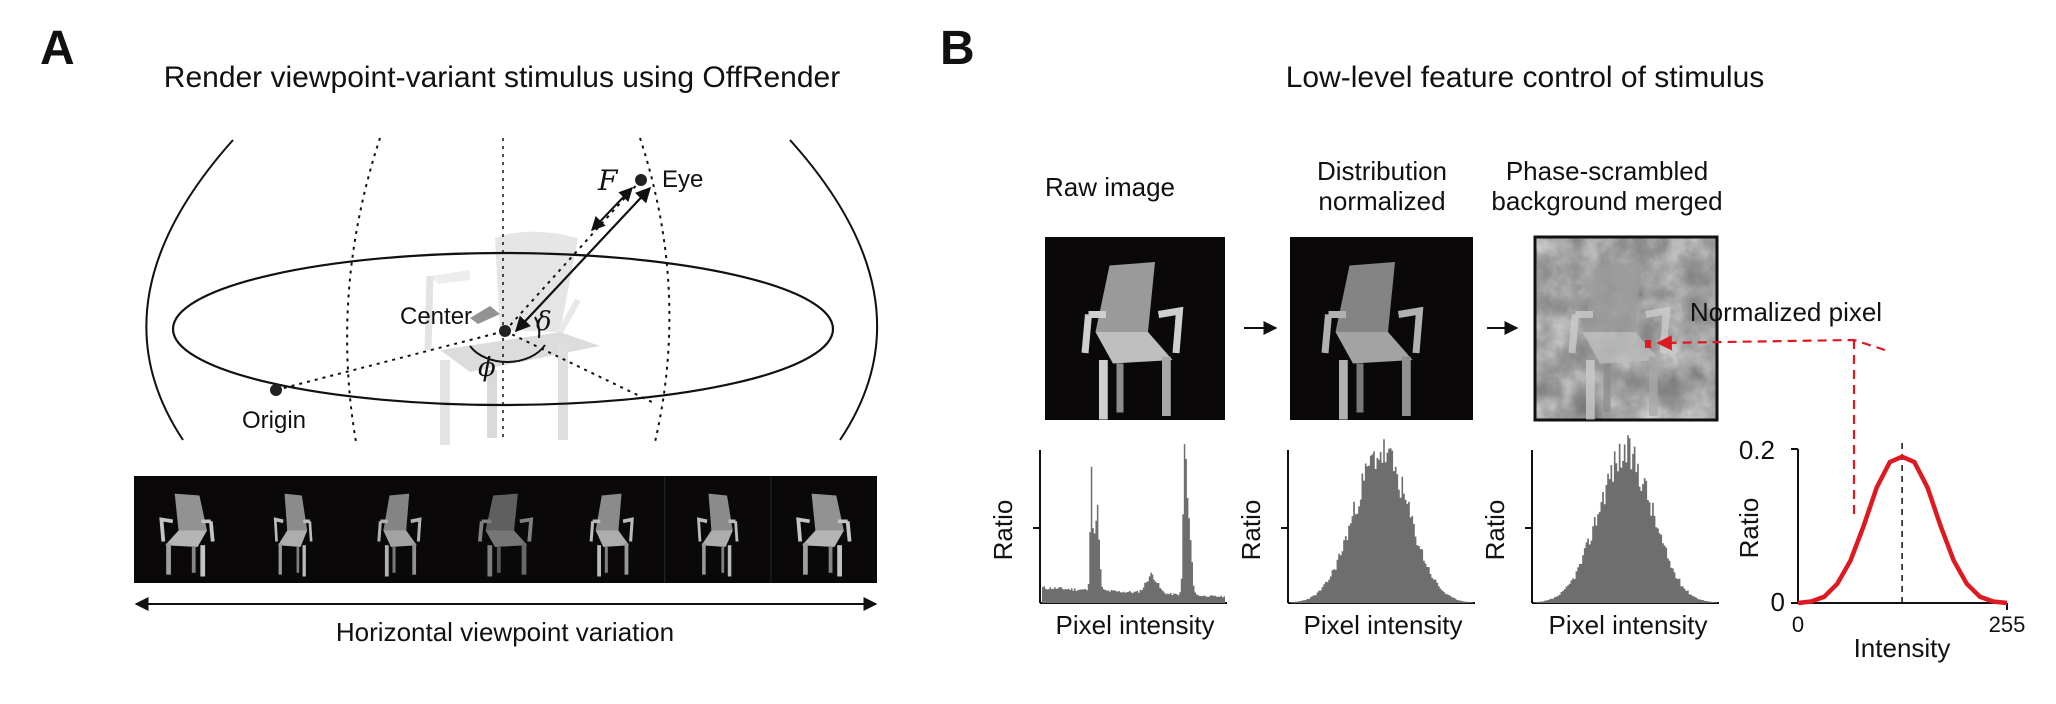  What do you see at coordinates (1622, 519) in the screenshot?
I see `histogram-scrambled` at bounding box center [1622, 519].